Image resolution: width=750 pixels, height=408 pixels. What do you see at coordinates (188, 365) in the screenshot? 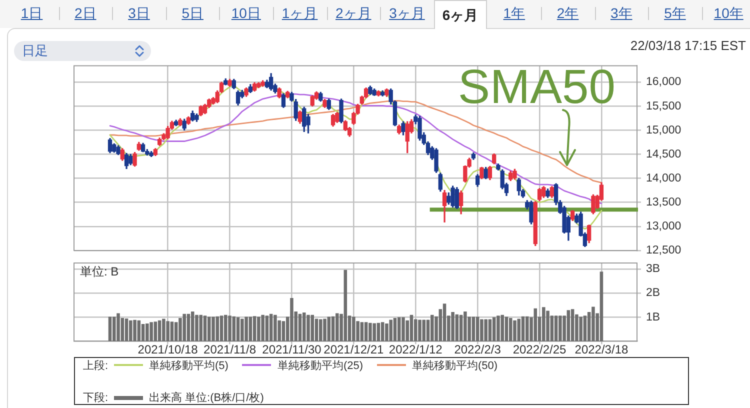
I see `legend-label: 単純移動平均(5)` at bounding box center [188, 365].